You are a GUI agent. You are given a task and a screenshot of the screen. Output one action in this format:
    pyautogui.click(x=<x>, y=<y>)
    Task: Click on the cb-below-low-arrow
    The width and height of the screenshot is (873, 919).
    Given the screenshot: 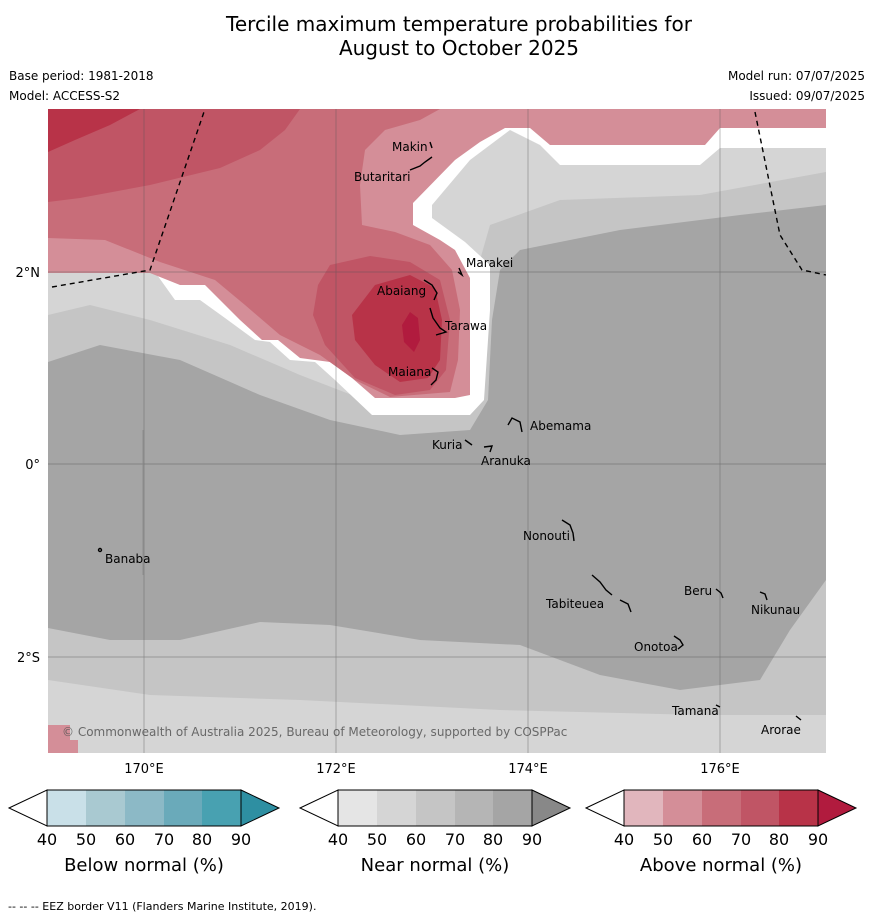 What is the action you would take?
    pyautogui.click(x=27, y=808)
    